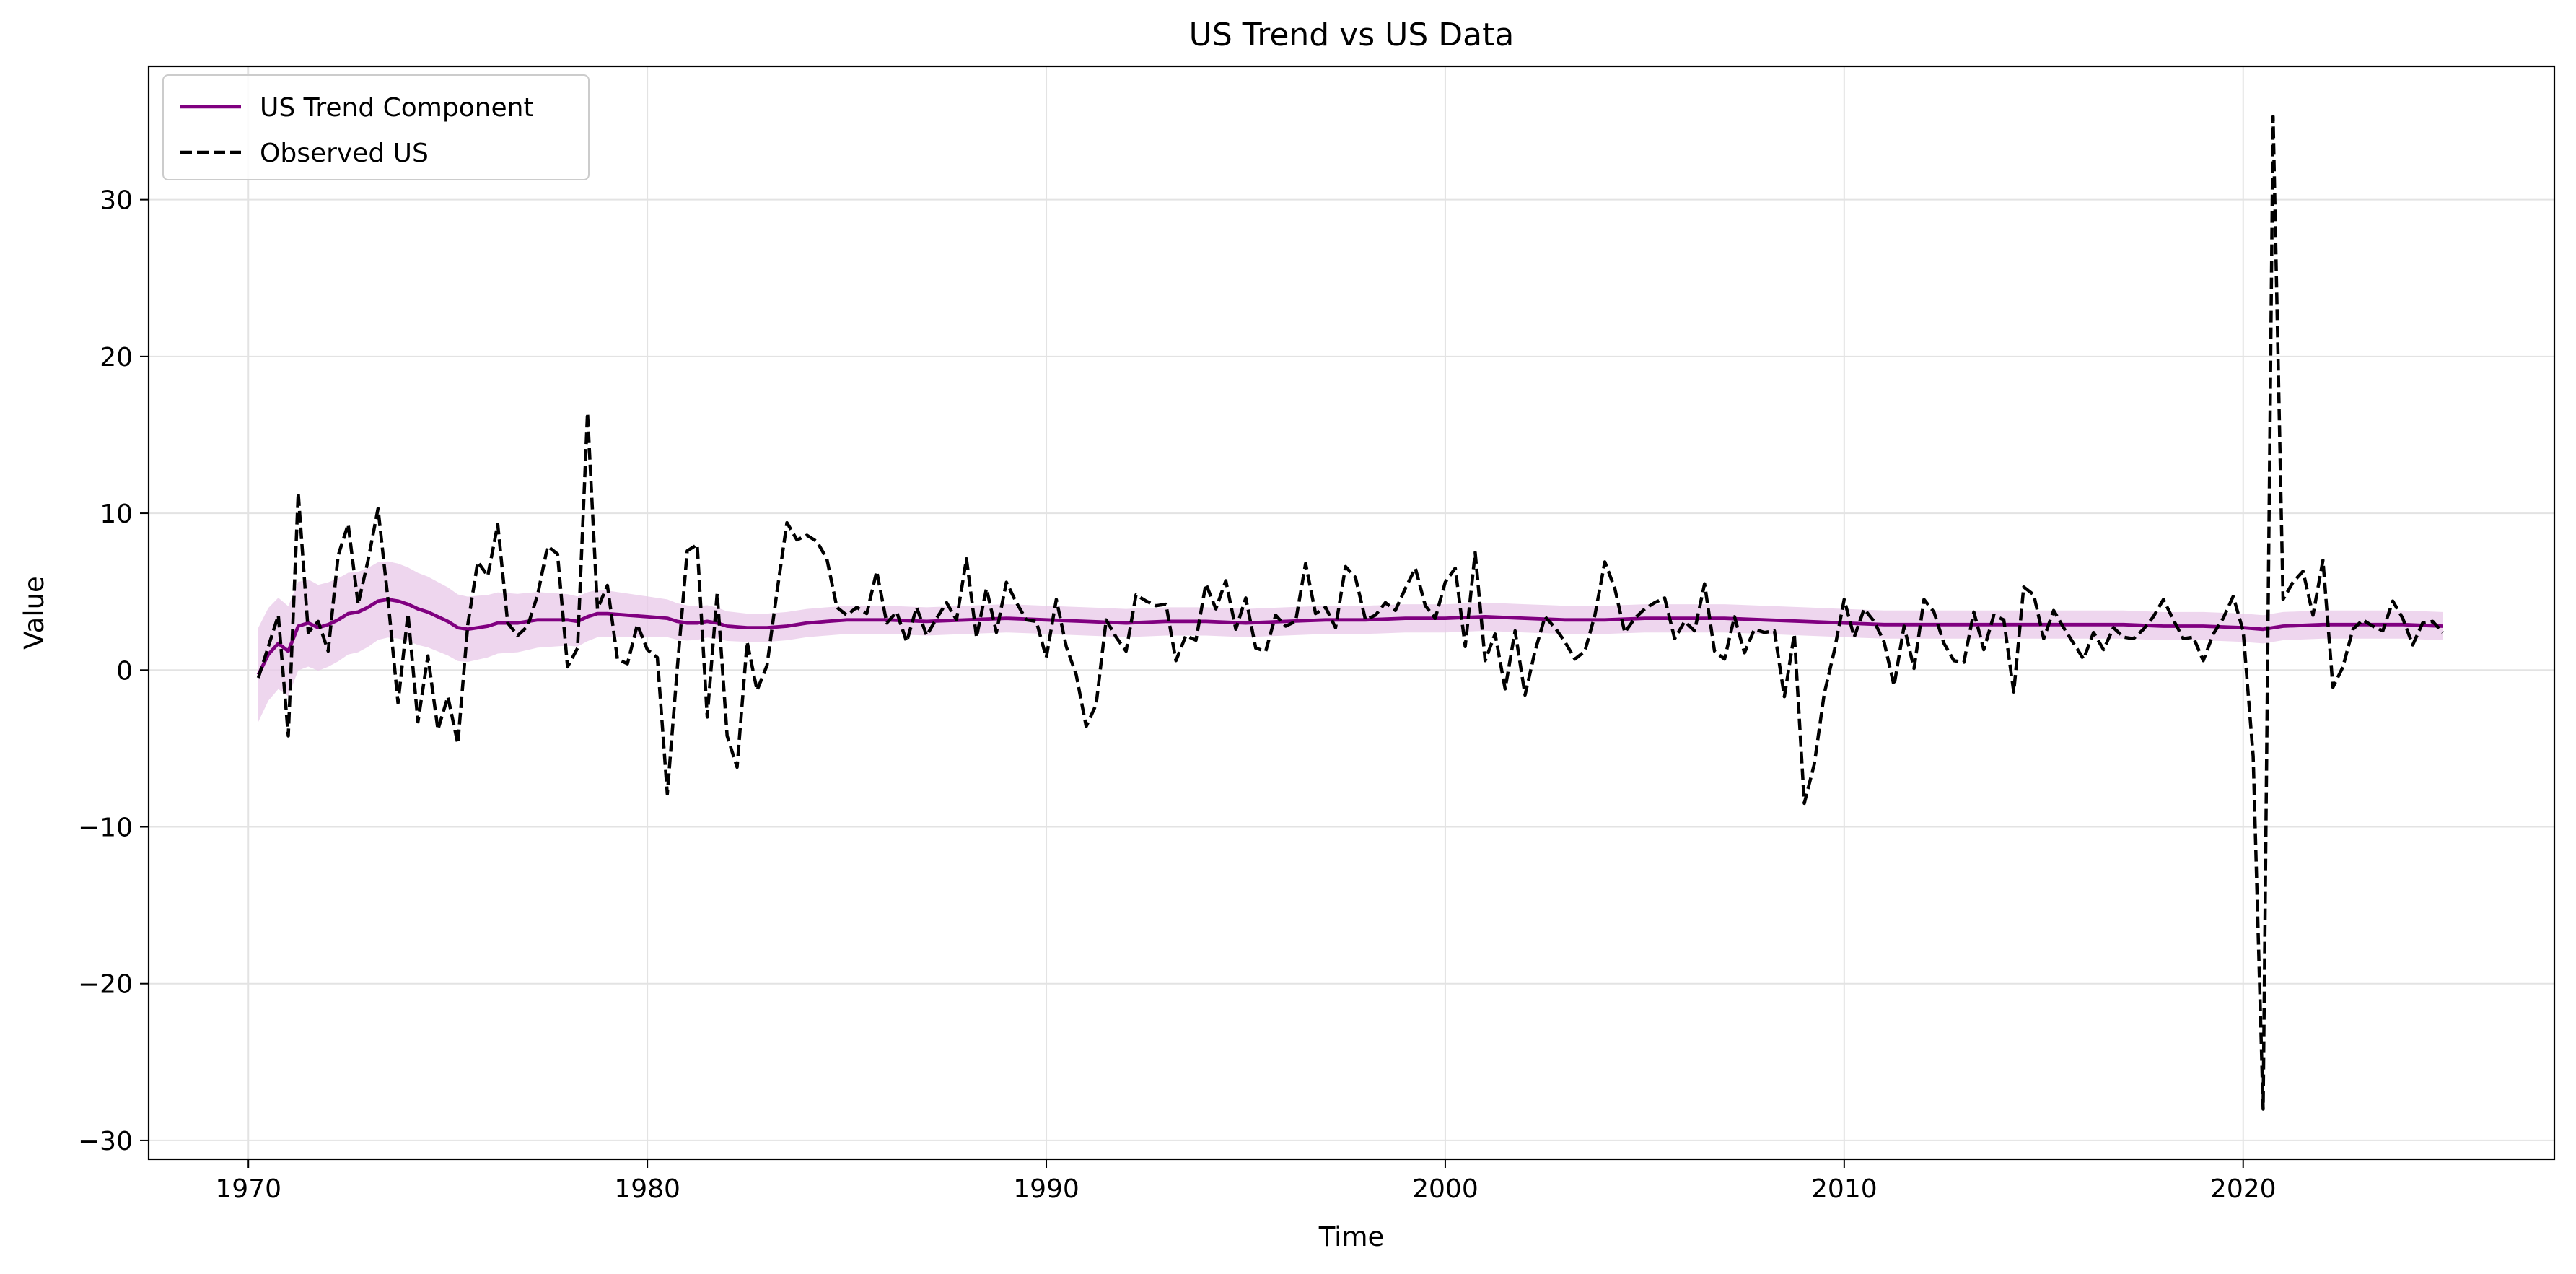 The height and width of the screenshot is (1274, 2576). What do you see at coordinates (116, 514) in the screenshot?
I see `y-tick-label: 10` at bounding box center [116, 514].